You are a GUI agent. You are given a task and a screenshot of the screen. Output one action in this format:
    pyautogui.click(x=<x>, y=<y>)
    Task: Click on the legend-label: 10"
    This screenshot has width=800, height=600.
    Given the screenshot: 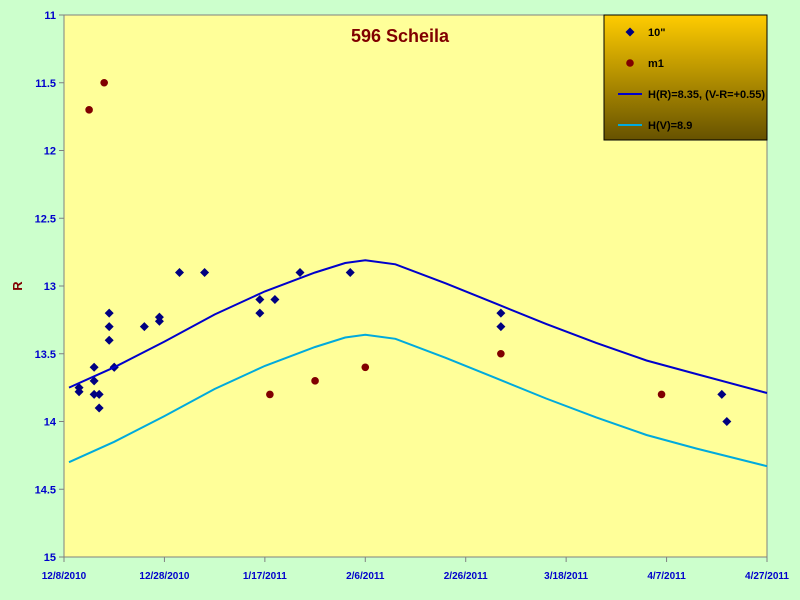 What is the action you would take?
    pyautogui.click(x=656, y=33)
    